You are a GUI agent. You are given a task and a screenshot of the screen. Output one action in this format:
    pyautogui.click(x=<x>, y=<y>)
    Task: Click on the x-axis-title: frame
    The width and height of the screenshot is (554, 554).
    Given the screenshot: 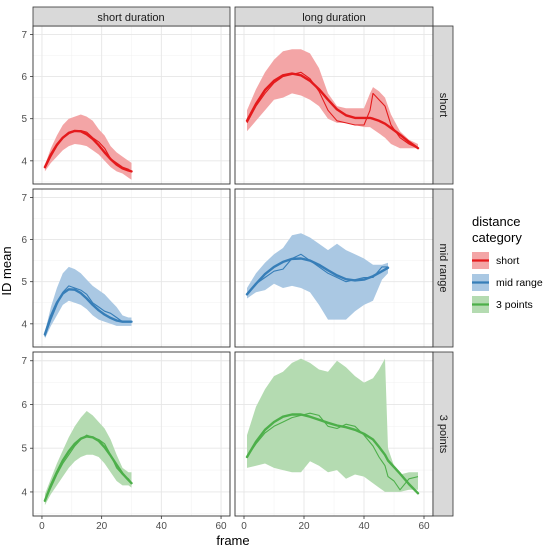 What is the action you would take?
    pyautogui.click(x=232, y=540)
    